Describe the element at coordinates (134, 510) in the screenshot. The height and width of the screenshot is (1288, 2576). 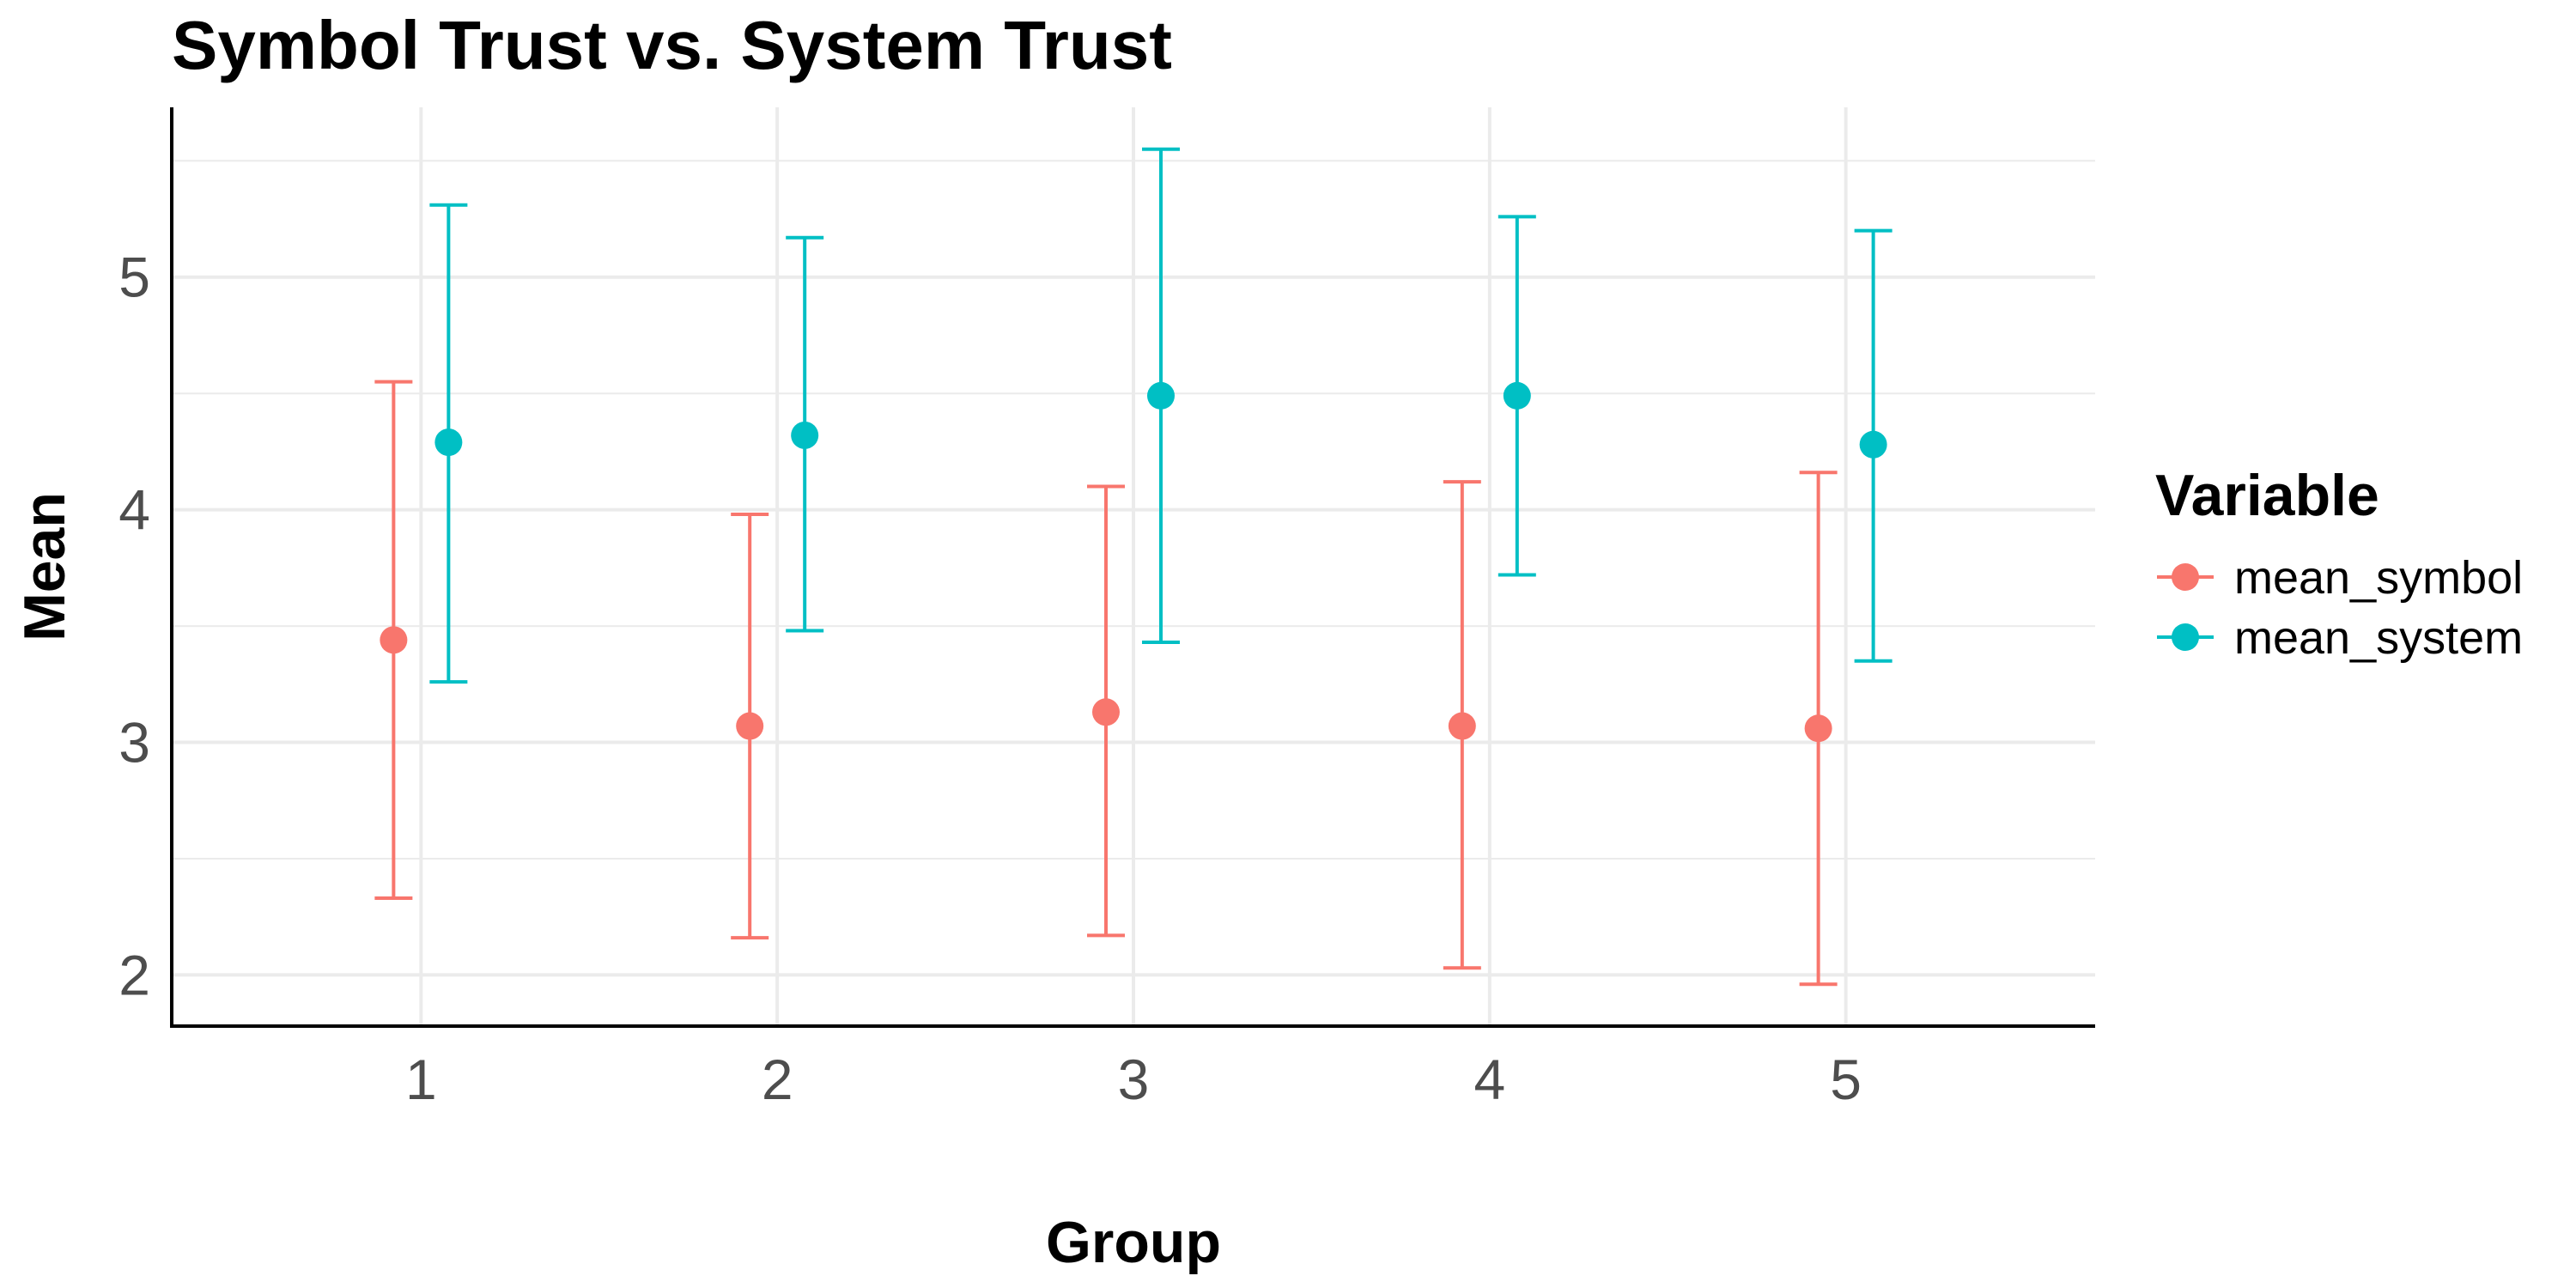
I see `y-tick-label: 4` at that location.